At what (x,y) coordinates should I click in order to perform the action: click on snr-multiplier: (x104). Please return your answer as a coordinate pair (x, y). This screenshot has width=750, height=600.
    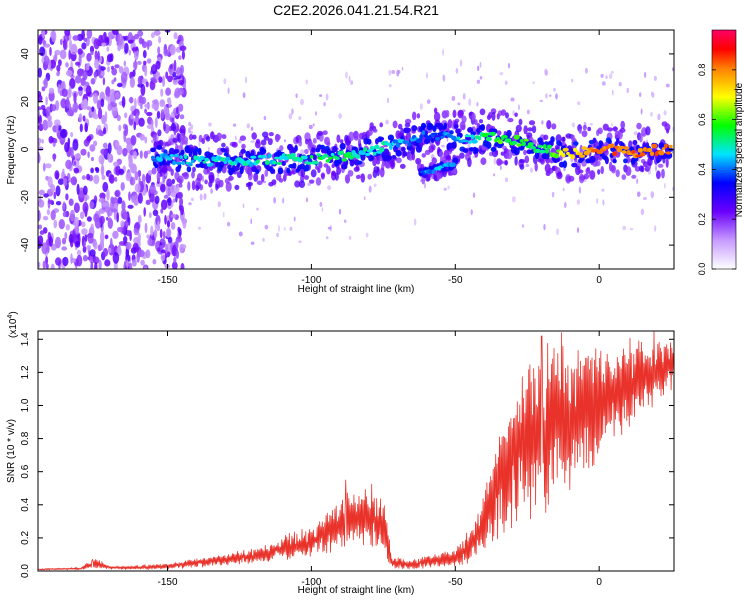
    Looking at the image, I should click on (13, 324).